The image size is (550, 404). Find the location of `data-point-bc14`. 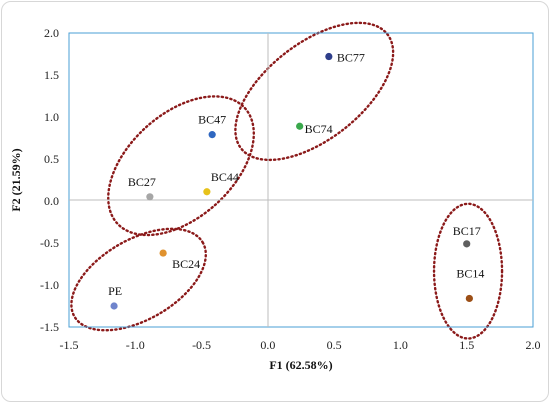

data-point-bc14 is located at coordinates (469, 298).